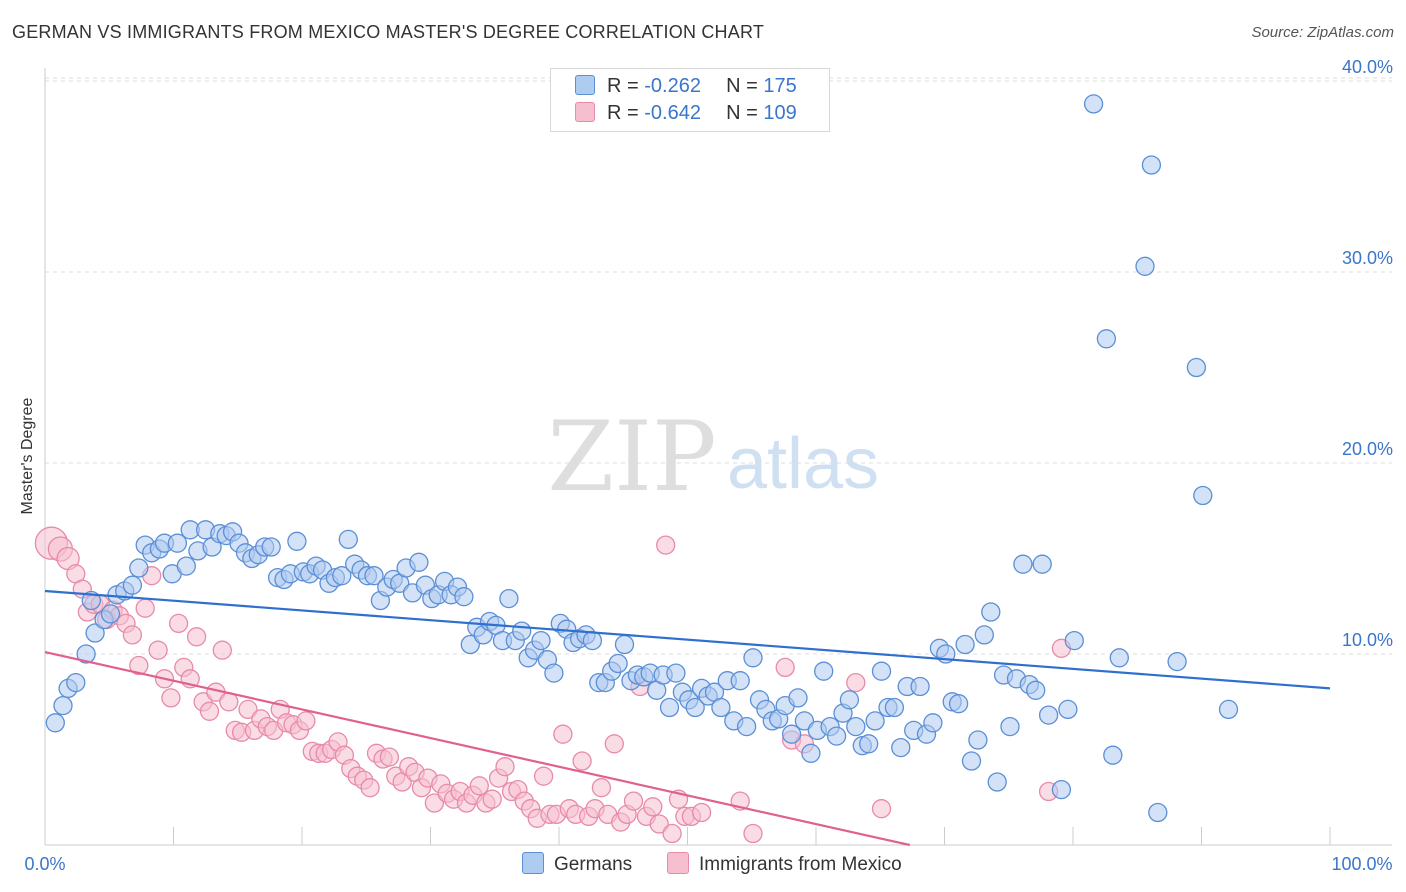 The image size is (1406, 892). I want to click on legend-row-germans: R = -0.262 N = 175, so click(686, 86).